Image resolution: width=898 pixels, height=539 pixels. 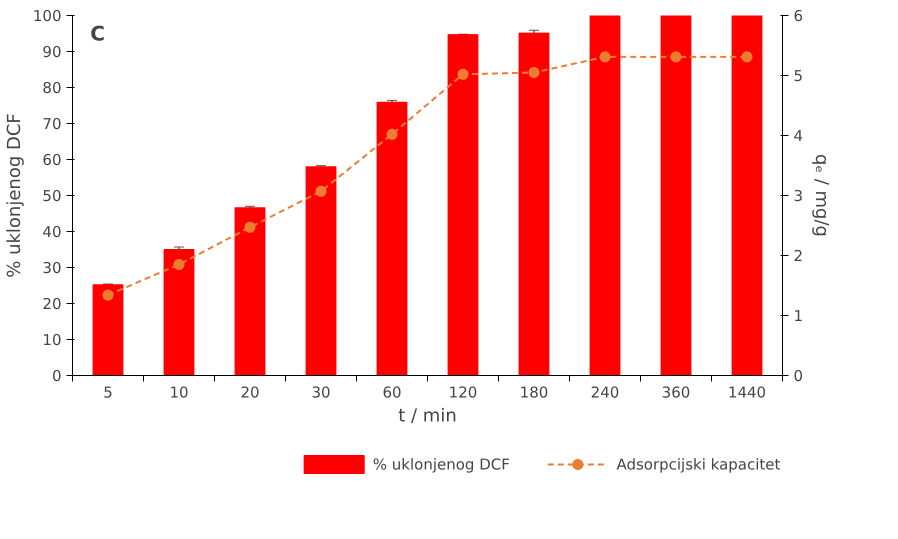 I want to click on y2-tick-label: 1, so click(x=799, y=316).